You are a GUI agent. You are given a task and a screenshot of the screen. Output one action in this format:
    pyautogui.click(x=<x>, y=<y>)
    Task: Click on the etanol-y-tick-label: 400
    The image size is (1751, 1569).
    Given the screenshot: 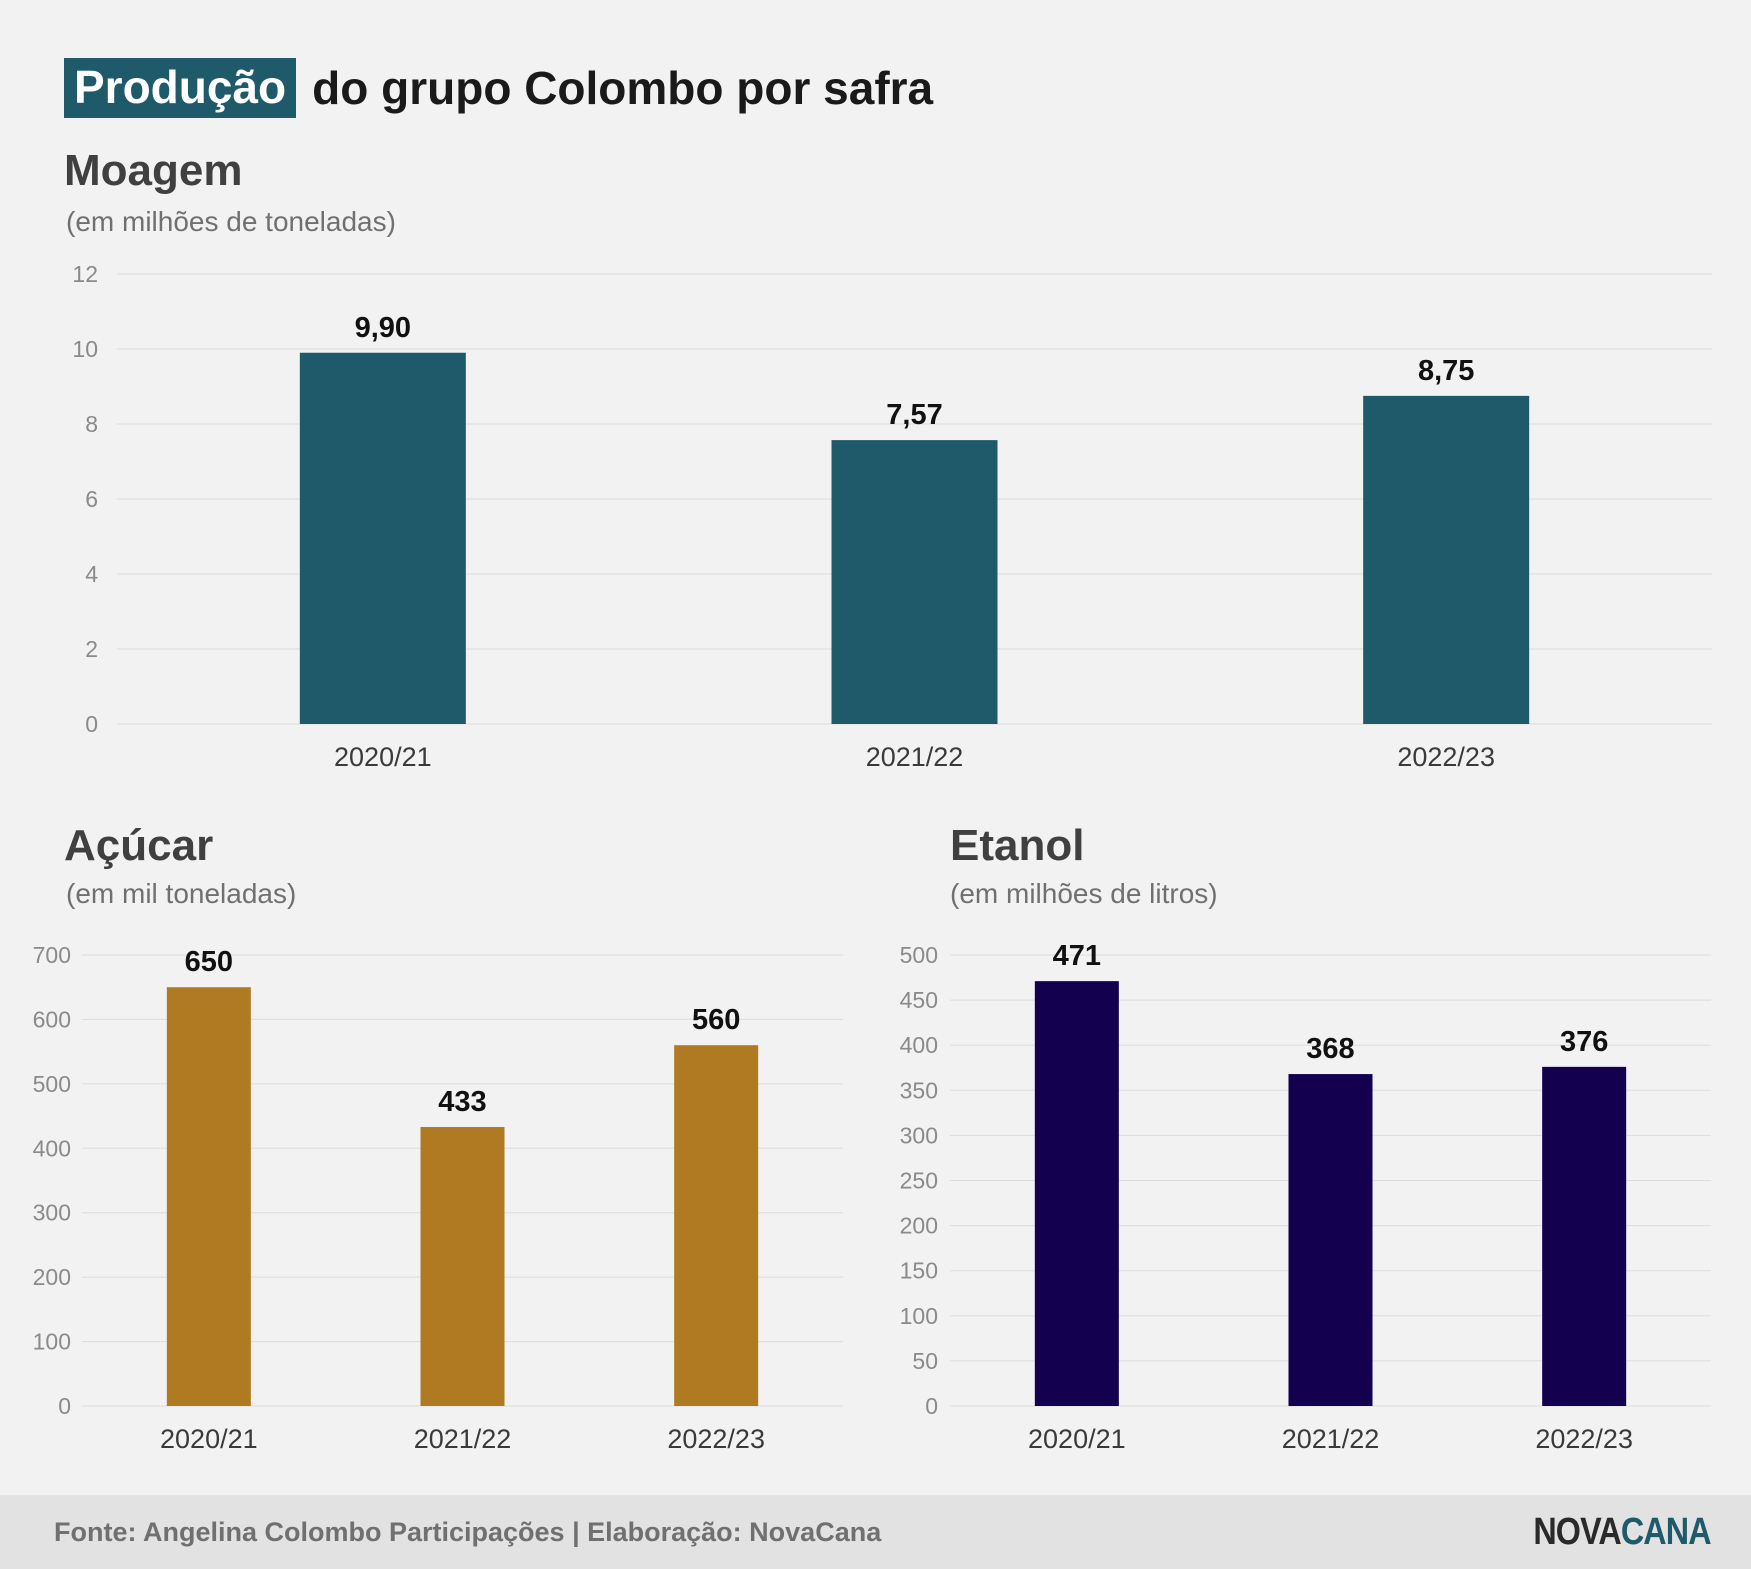 What is the action you would take?
    pyautogui.click(x=919, y=1045)
    